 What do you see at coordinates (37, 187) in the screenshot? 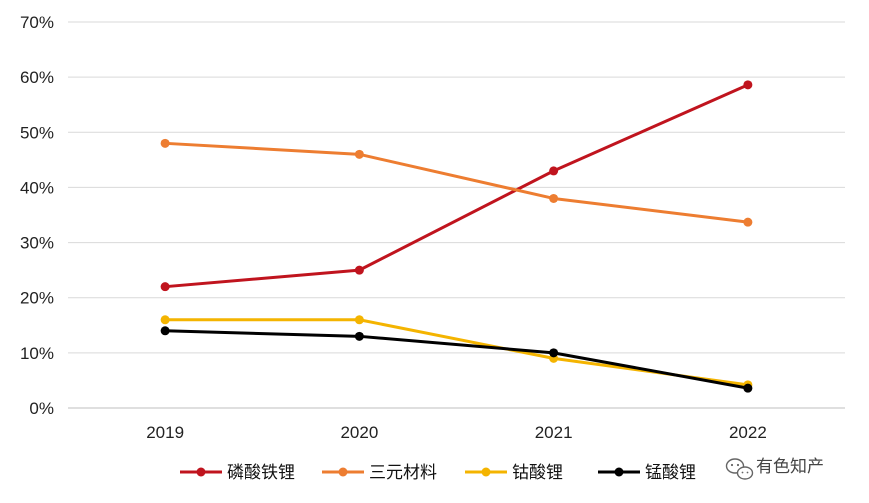
I see `y-tick-label: 40%` at bounding box center [37, 187].